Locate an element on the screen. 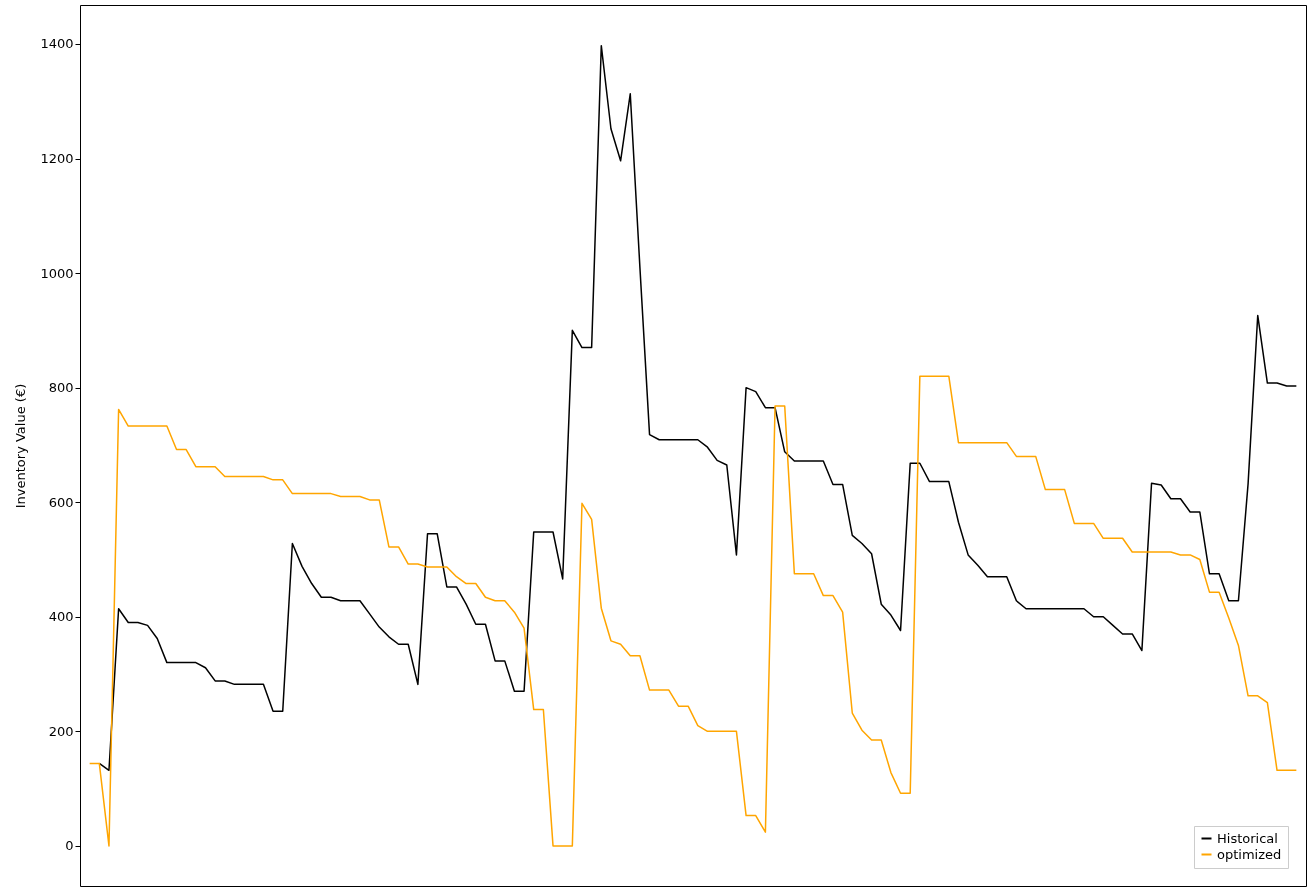 Image resolution: width=1307 pixels, height=894 pixels. y-tick-label: 0 is located at coordinates (69, 846).